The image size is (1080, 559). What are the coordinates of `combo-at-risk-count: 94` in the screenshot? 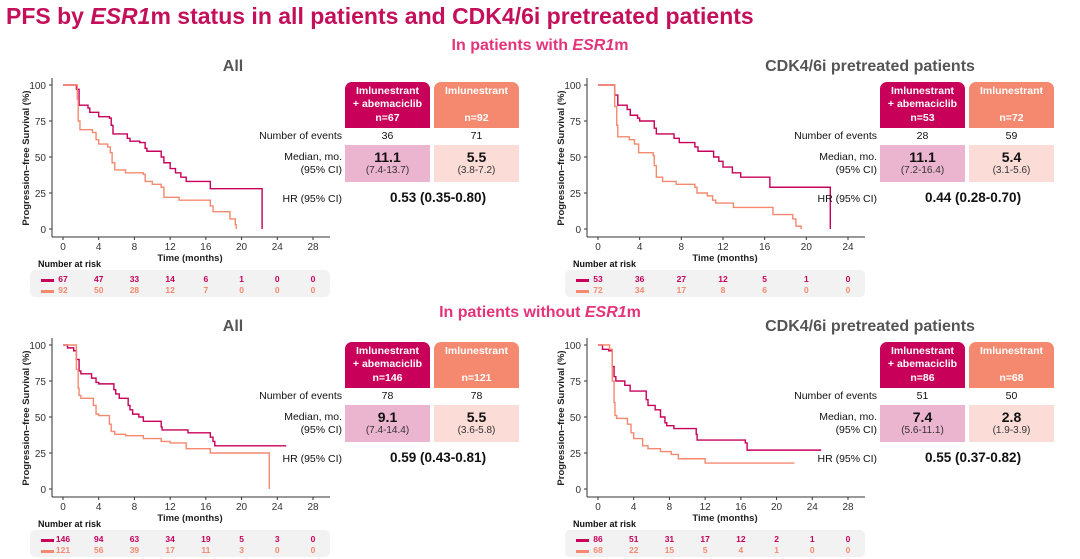 It's located at (98, 539).